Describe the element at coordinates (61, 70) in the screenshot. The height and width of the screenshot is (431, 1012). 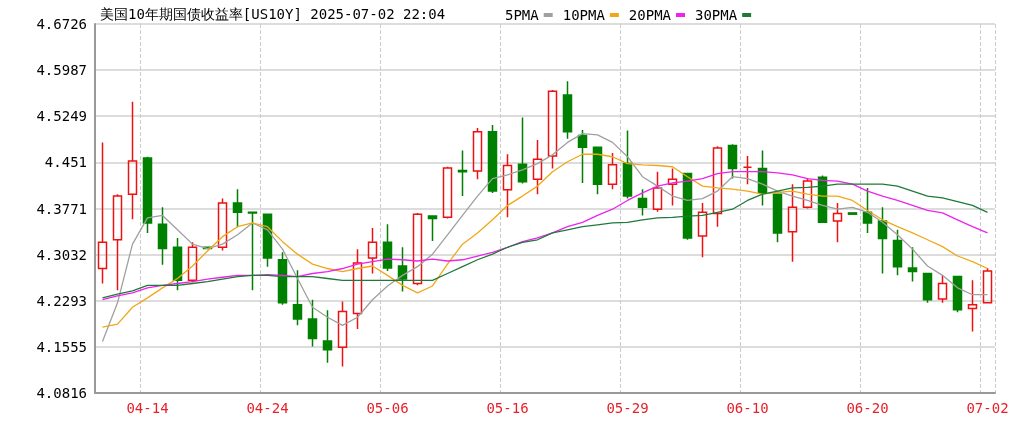
I see `y-tick-label: 4.5987` at that location.